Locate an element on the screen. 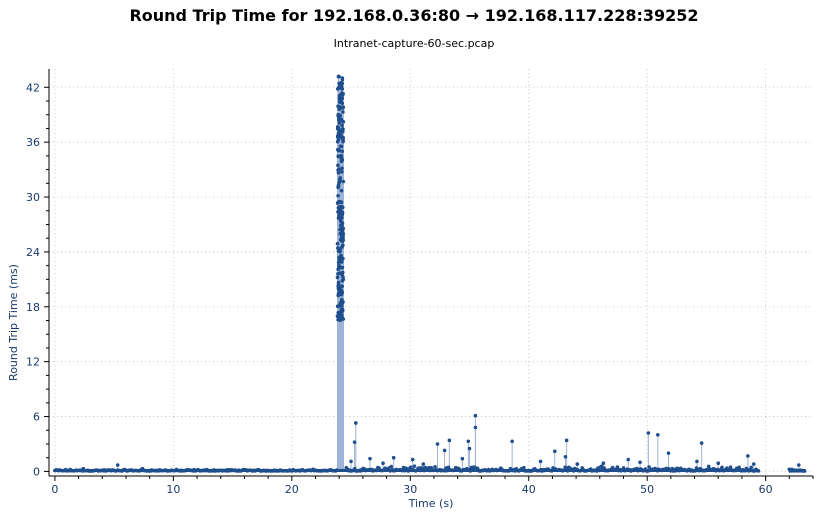  x-tick-label: 40 is located at coordinates (529, 489).